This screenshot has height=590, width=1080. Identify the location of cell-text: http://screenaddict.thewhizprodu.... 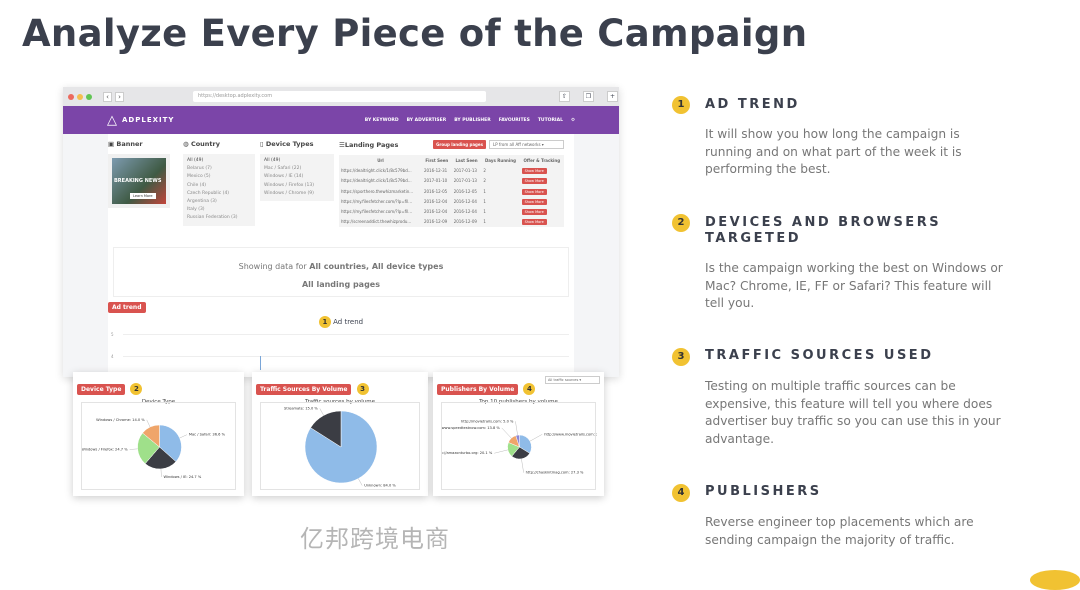
(376, 222).